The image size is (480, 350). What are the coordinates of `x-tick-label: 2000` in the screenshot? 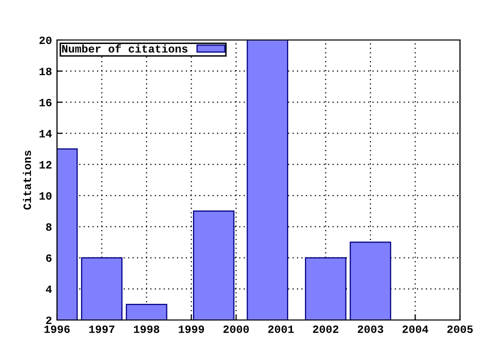 It's located at (236, 329).